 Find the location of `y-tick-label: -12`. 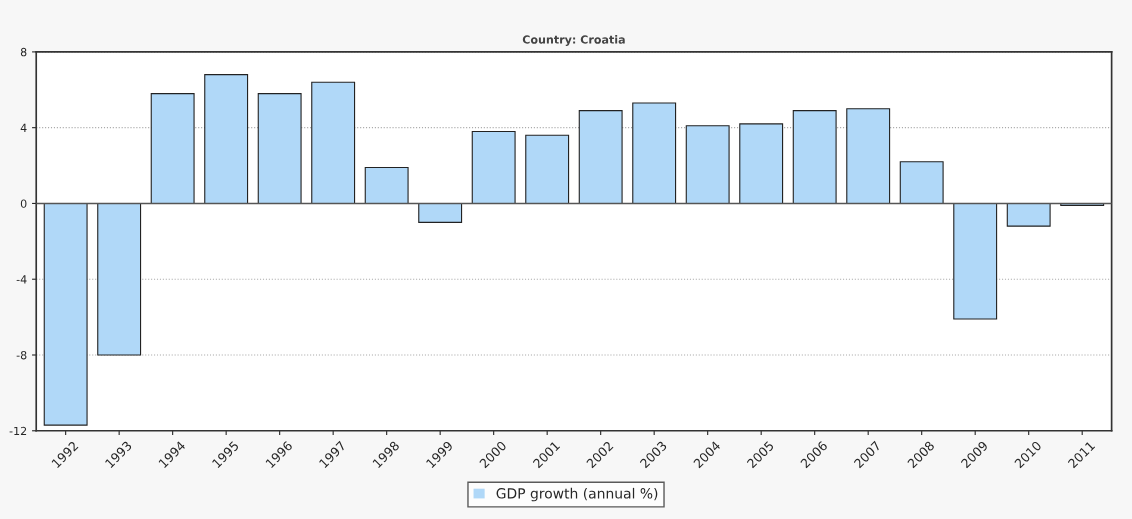

y-tick-label: -12 is located at coordinates (18, 430).